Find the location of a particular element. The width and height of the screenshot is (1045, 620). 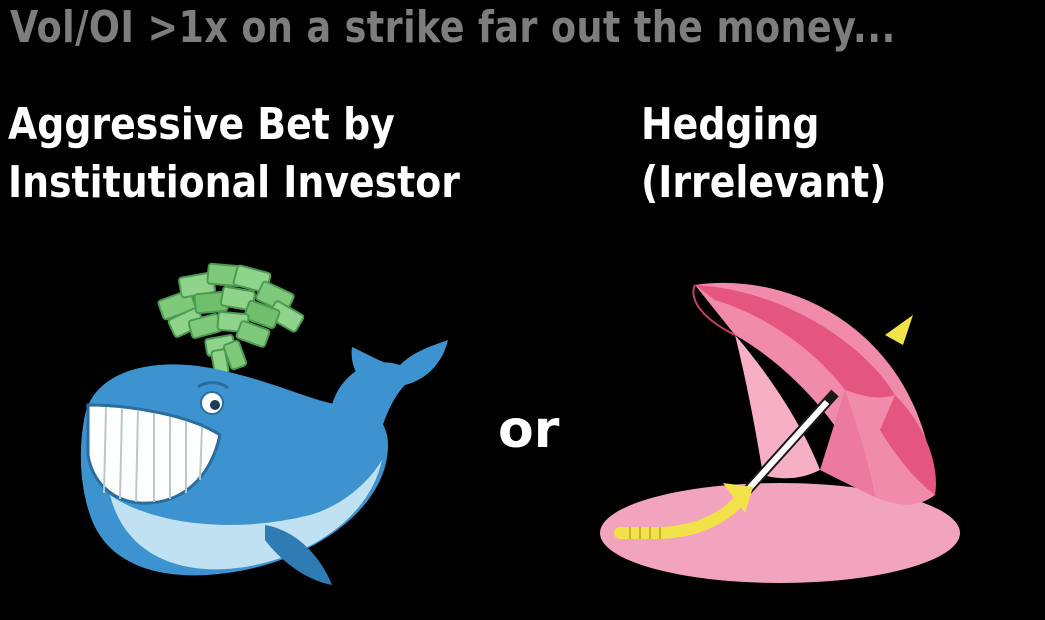

left-option-label: Aggressive Bet by Institutional Investor is located at coordinates (234, 154).